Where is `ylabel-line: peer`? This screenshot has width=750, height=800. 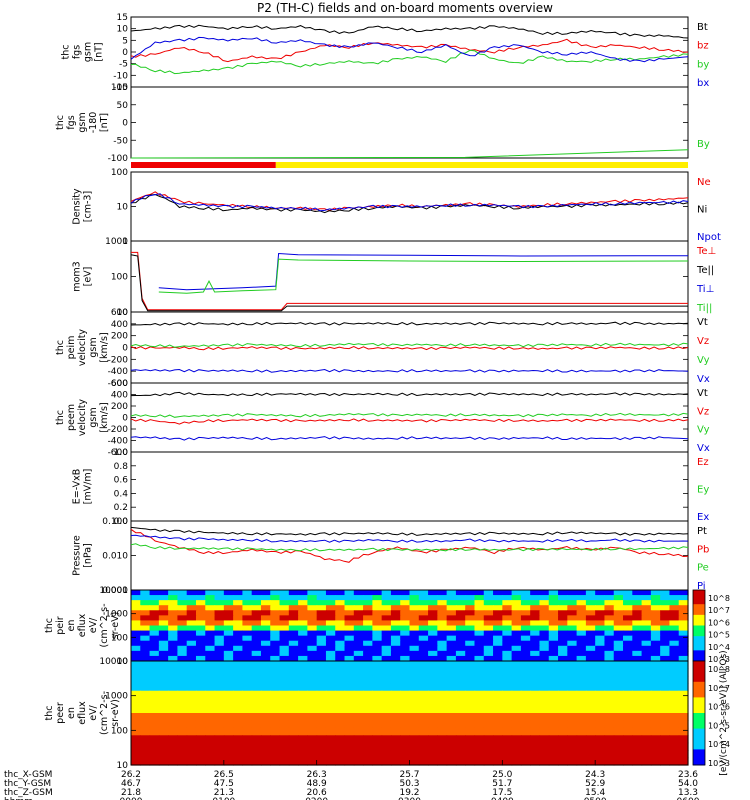 ylabel-line: peer is located at coordinates (60, 713).